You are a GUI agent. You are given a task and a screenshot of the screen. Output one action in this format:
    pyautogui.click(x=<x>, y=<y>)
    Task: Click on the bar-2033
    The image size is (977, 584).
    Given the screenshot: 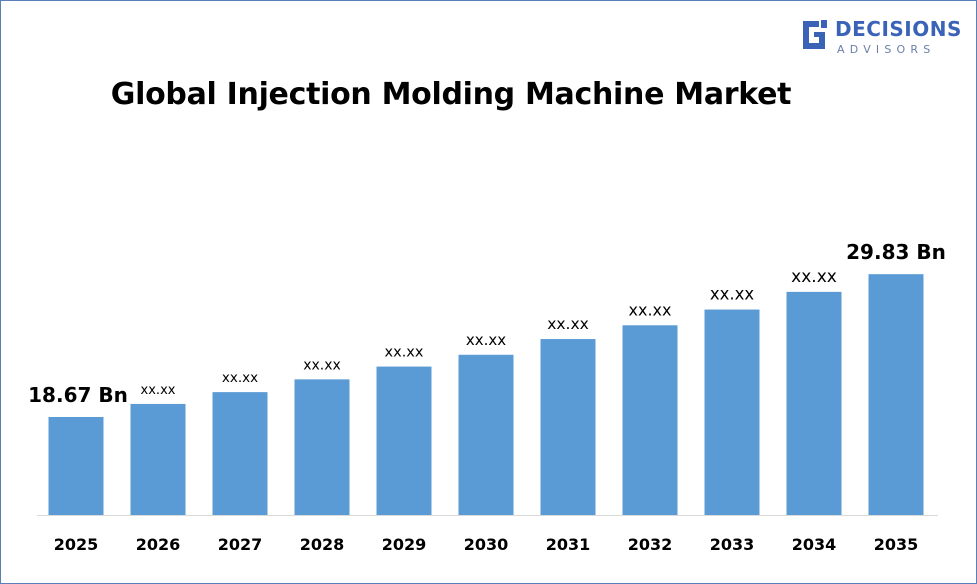 What is the action you would take?
    pyautogui.click(x=732, y=412)
    